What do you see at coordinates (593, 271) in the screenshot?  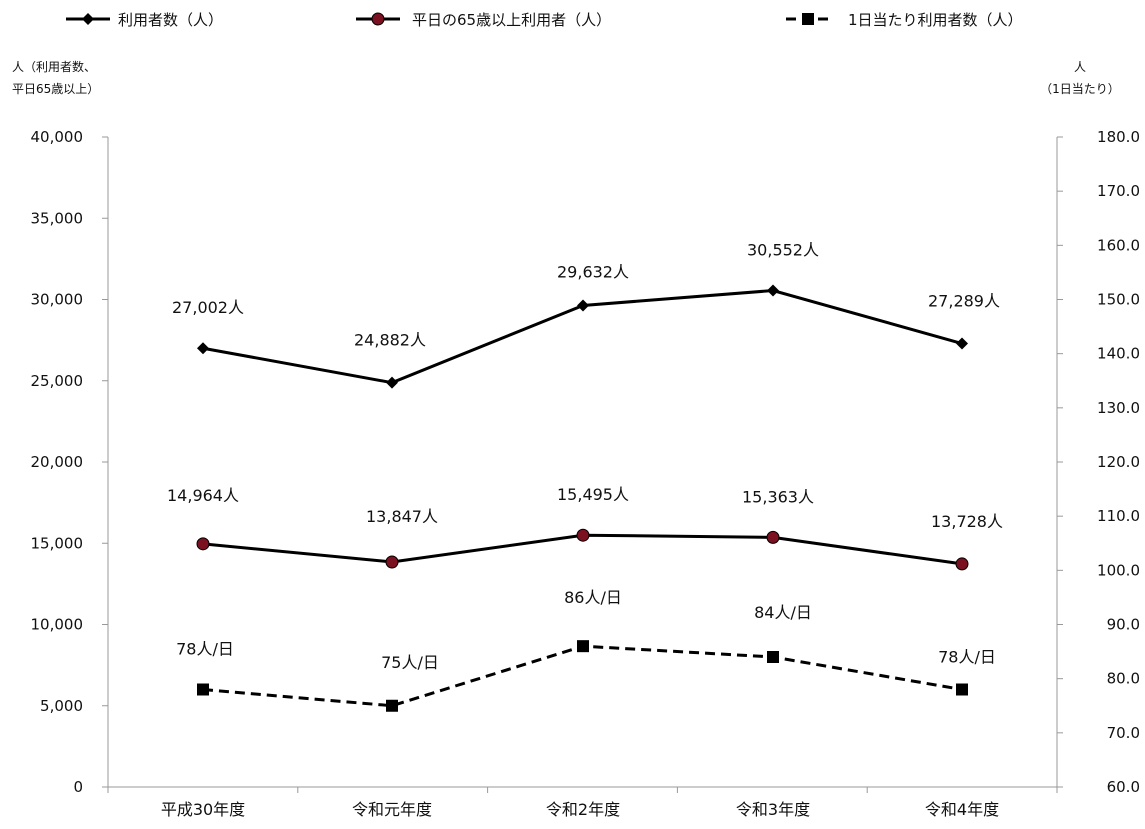 I see `series-1-data-label: 29,632人` at bounding box center [593, 271].